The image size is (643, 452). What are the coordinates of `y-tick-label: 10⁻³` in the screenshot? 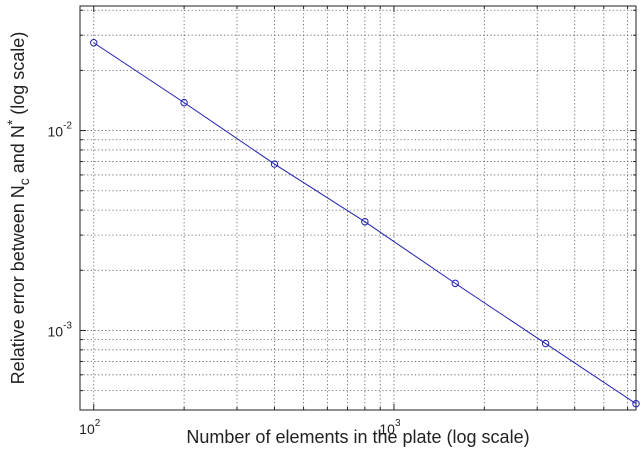 It's located at (60, 329).